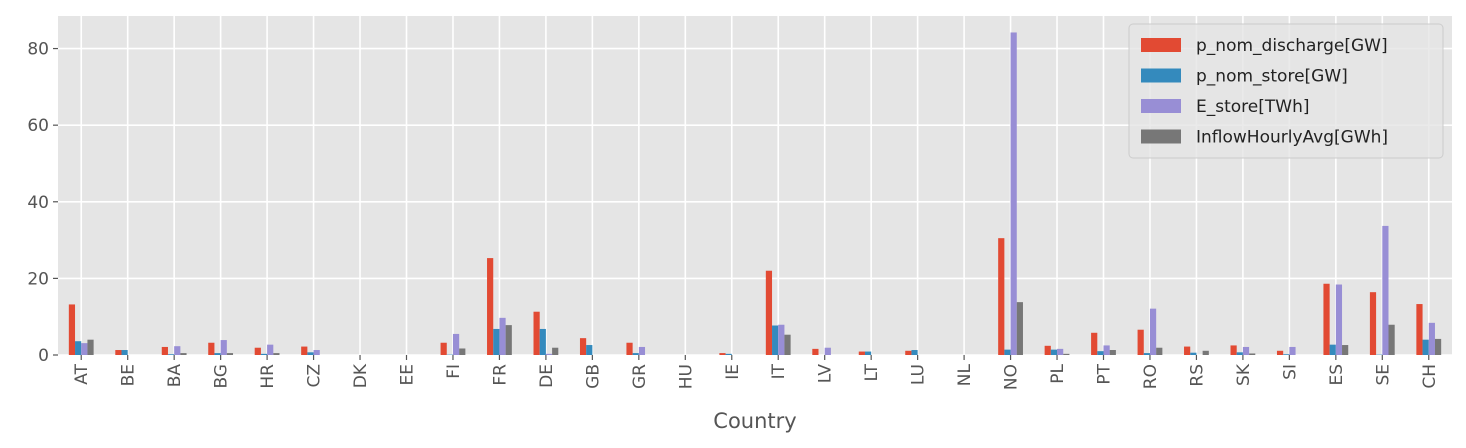 The height and width of the screenshot is (448, 1466). What do you see at coordinates (315, 376) in the screenshot?
I see `x-tick-label: CZ` at bounding box center [315, 376].